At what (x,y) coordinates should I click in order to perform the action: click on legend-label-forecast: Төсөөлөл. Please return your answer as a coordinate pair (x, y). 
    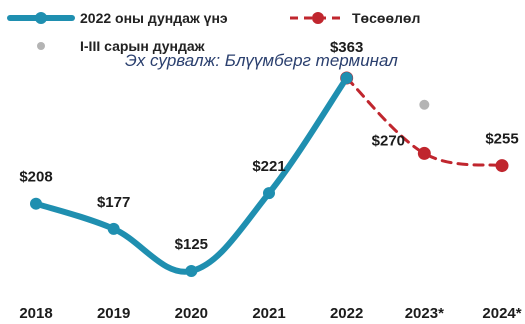
    Looking at the image, I should click on (386, 18).